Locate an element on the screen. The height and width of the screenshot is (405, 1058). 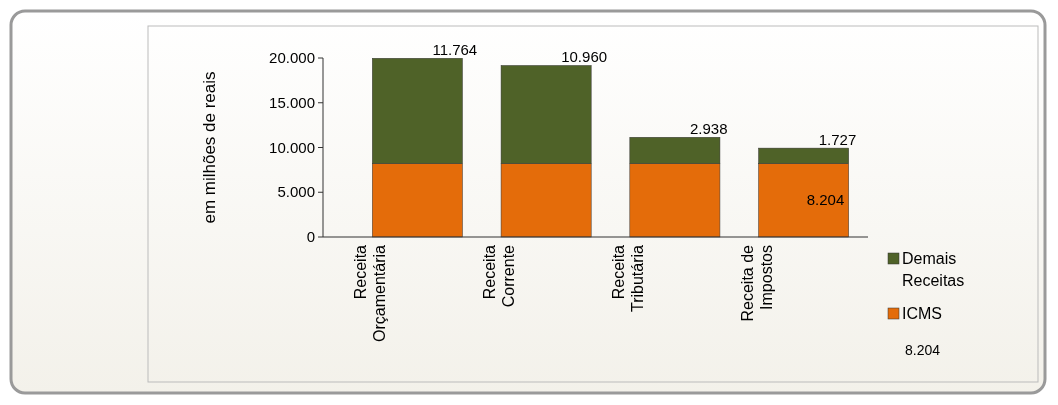
data-label: 1.727 is located at coordinates (837, 140).